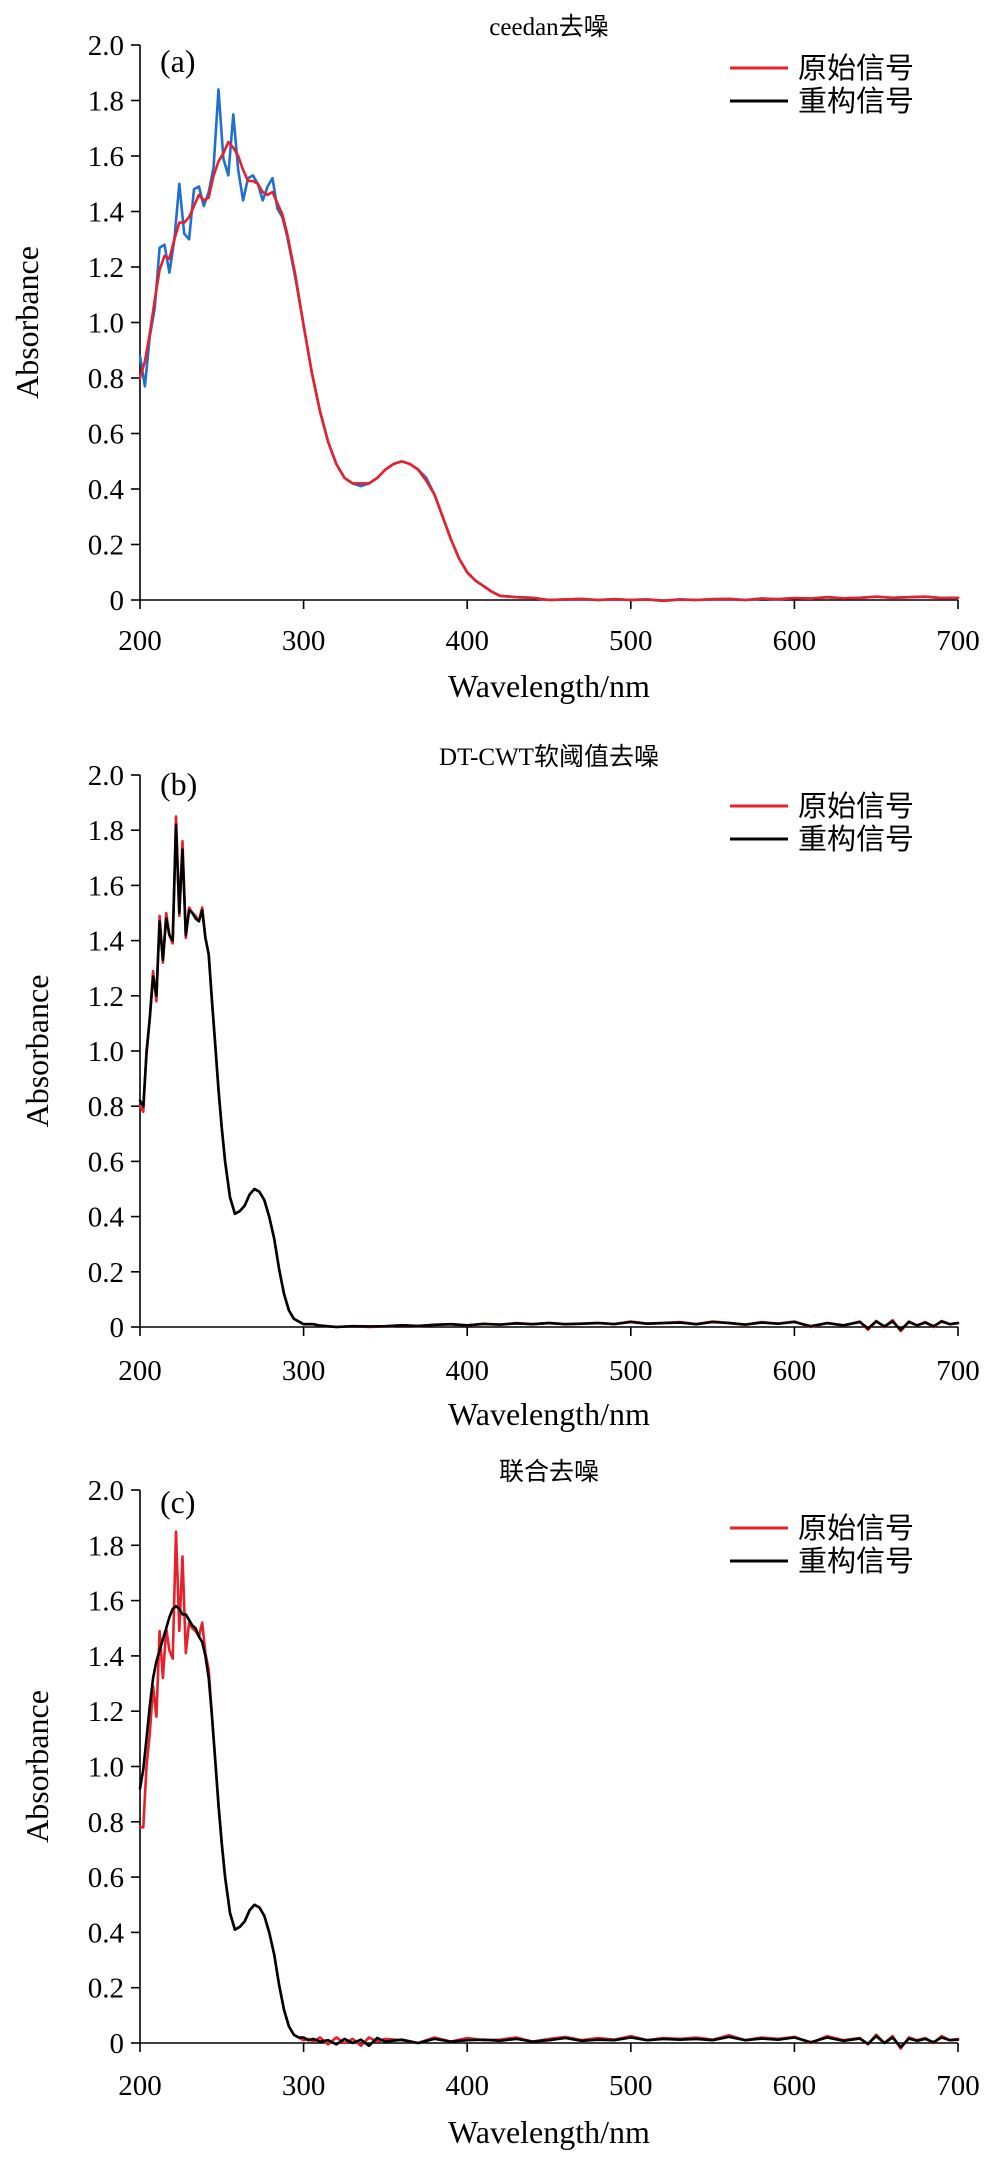 This screenshot has height=2180, width=1000. Describe the element at coordinates (549, 1472) in the screenshot. I see `chart-title: 联合去噪` at that location.